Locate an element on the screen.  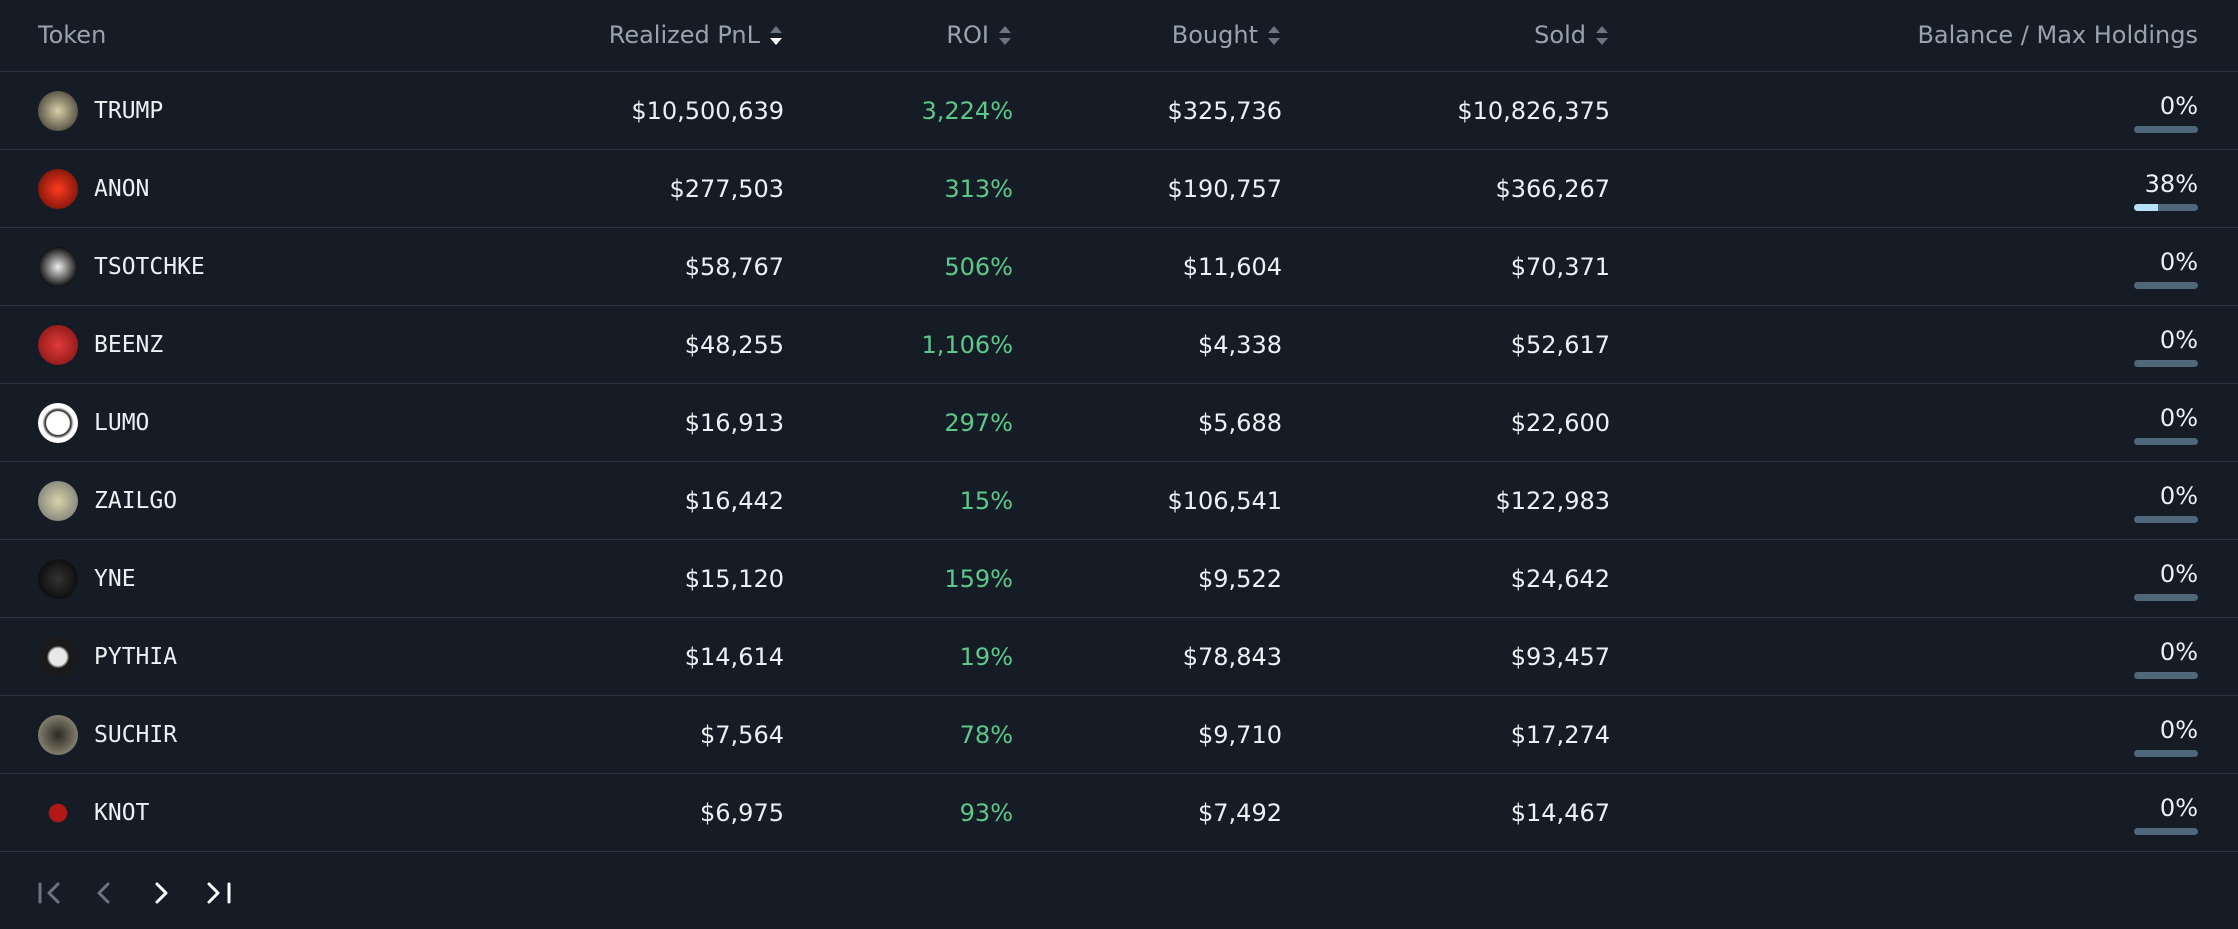
bought: $9,522 is located at coordinates (1240, 579).